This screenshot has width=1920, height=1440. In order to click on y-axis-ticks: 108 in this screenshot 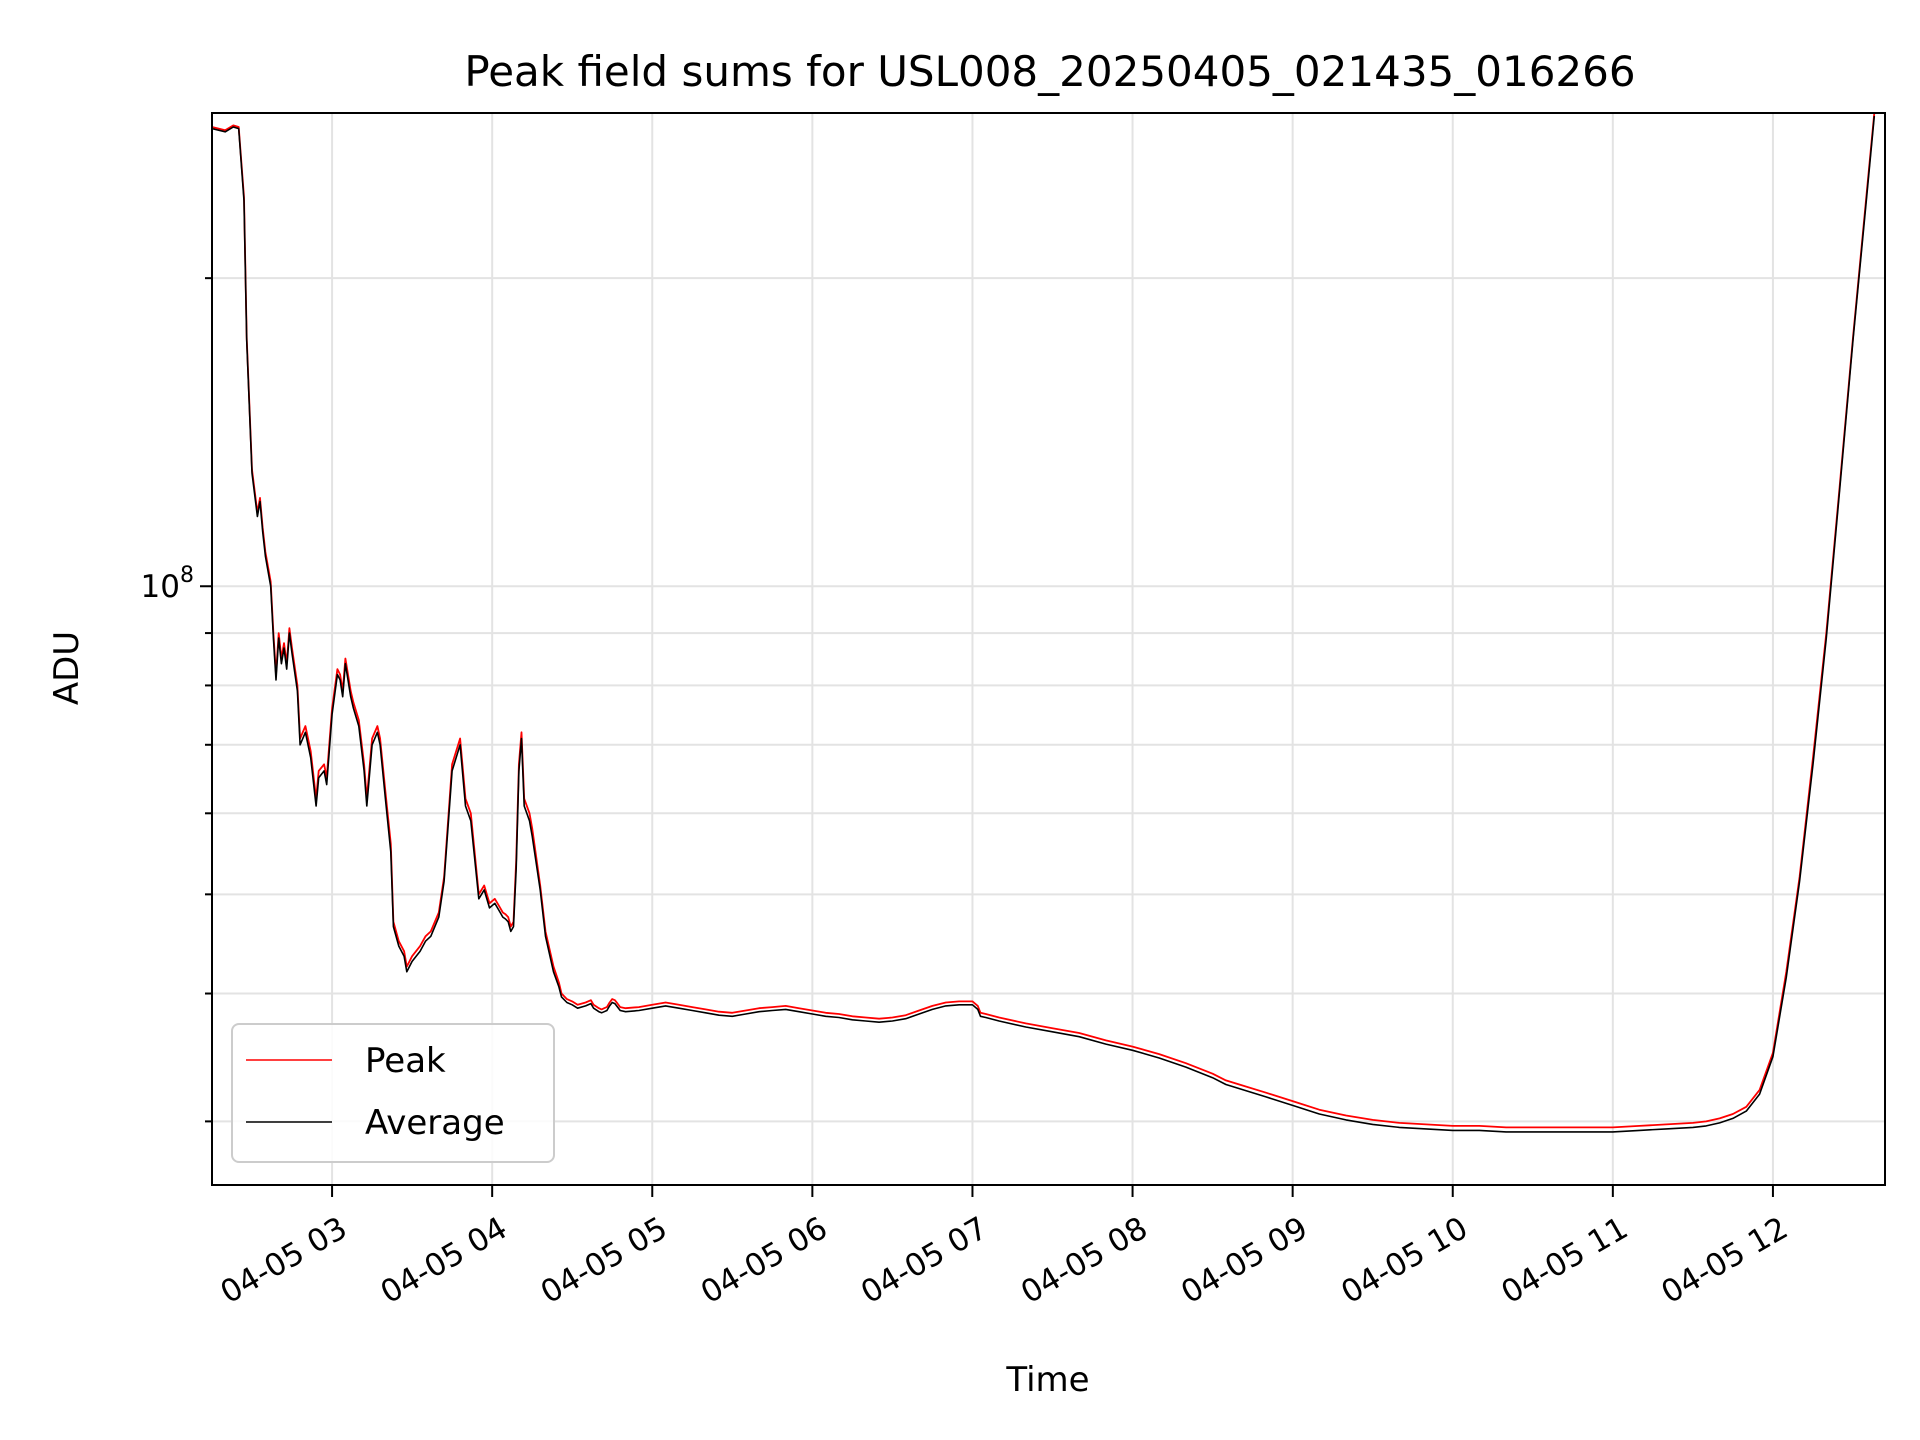, I will do `click(176, 700)`.